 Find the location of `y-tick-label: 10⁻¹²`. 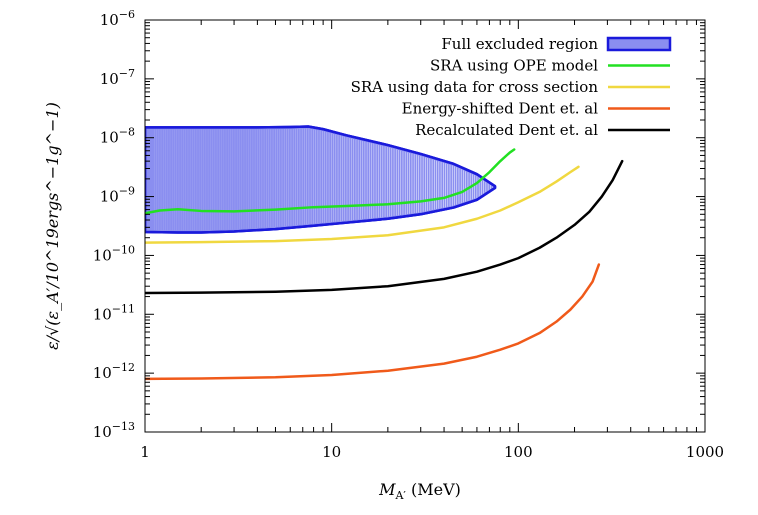

y-tick-label: 10⁻¹² is located at coordinates (114, 371).